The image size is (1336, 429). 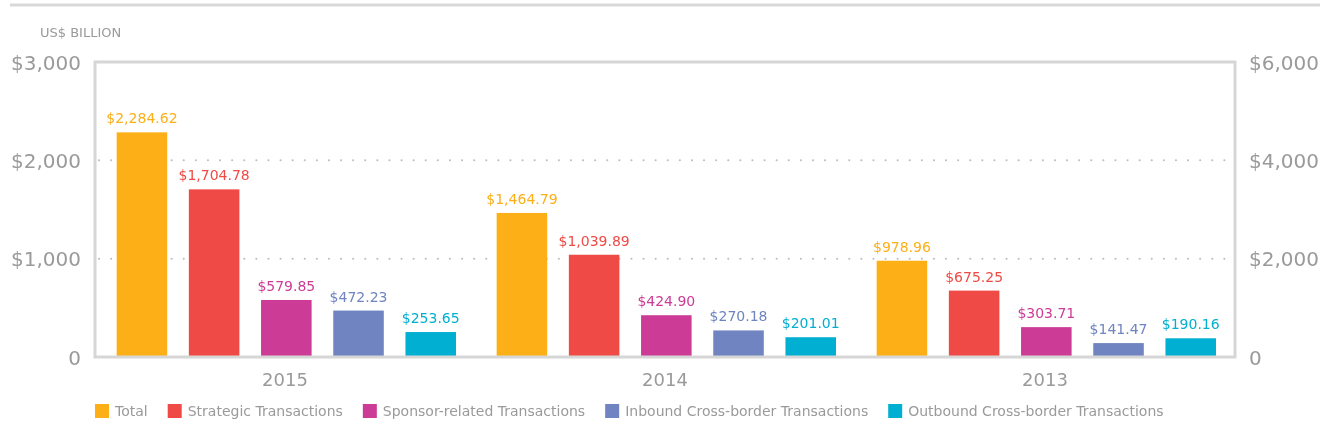 What do you see at coordinates (46, 259) in the screenshot?
I see `y-tick-label: $1,000` at bounding box center [46, 259].